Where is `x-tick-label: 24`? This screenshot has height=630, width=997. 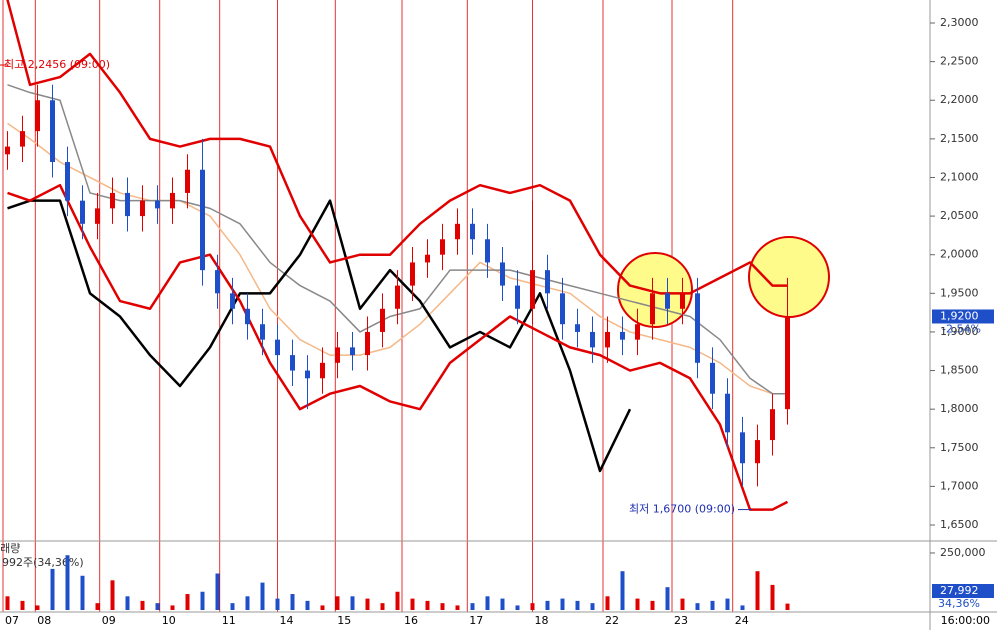
x-tick-label: 24 is located at coordinates (742, 620).